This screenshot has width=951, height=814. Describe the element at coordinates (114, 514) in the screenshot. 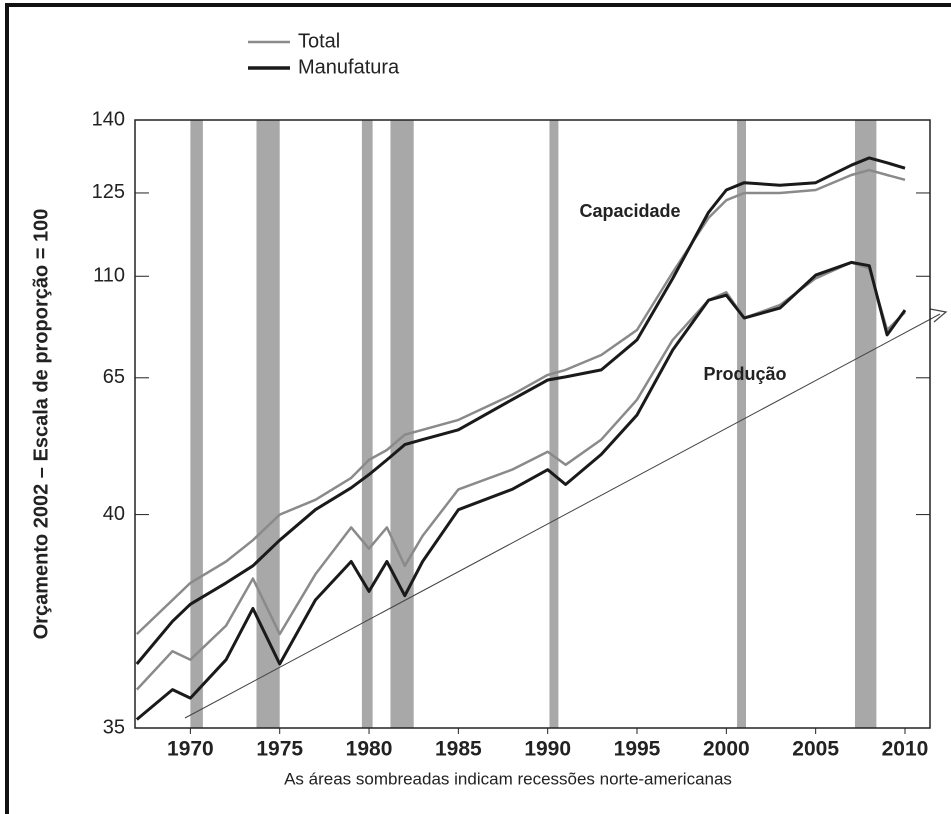

I see `y-tick-label: 40` at that location.